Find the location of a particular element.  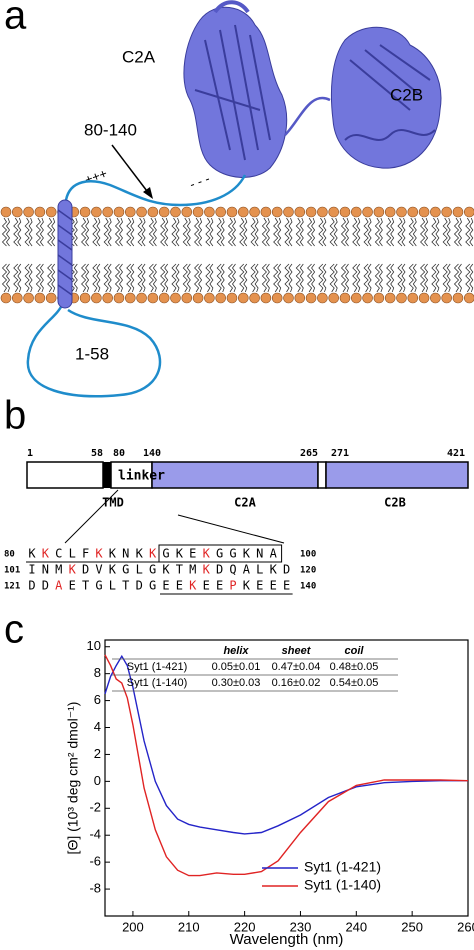

table-header: sheet is located at coordinates (297, 651).